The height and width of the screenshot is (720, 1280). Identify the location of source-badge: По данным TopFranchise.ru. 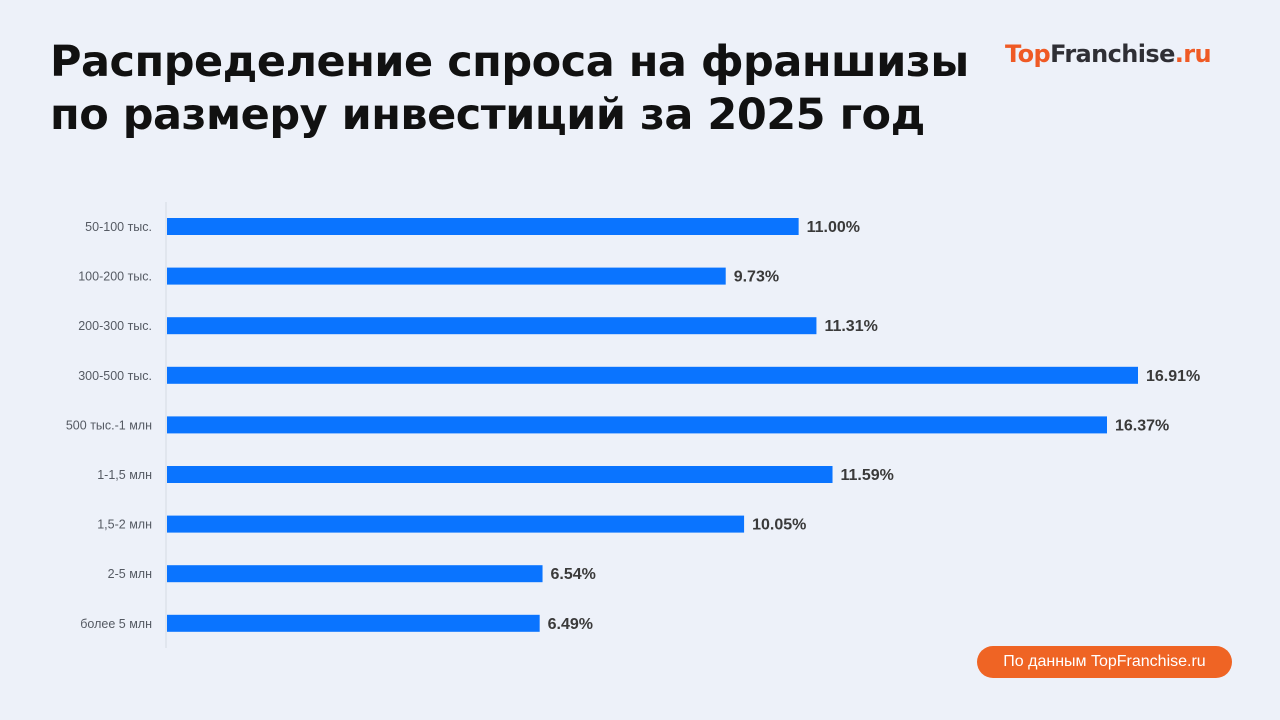
(1104, 662).